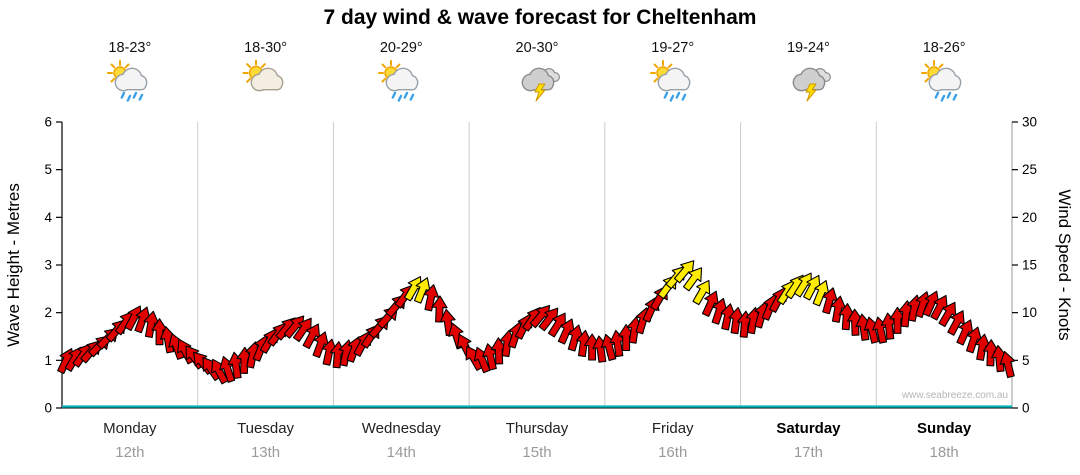 This screenshot has height=475, width=1080. Describe the element at coordinates (262, 75) in the screenshot. I see `sun-cloud-icon` at that location.